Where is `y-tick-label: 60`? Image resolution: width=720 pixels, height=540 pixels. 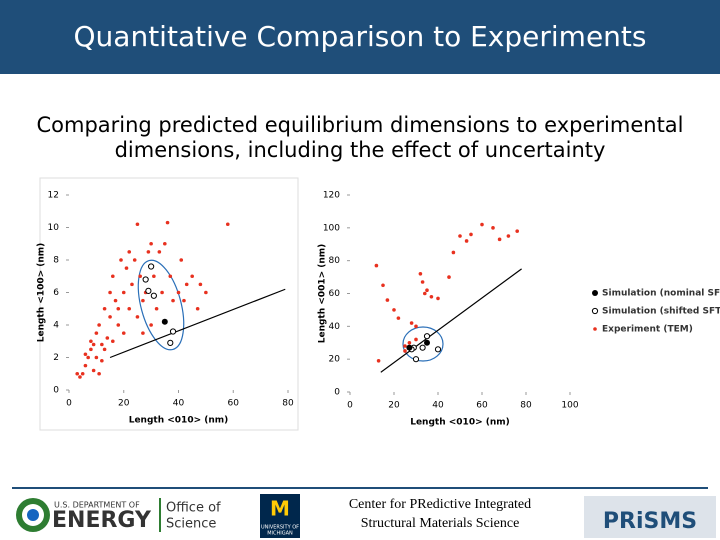
y-tick-label: 60 is located at coordinates (335, 294).